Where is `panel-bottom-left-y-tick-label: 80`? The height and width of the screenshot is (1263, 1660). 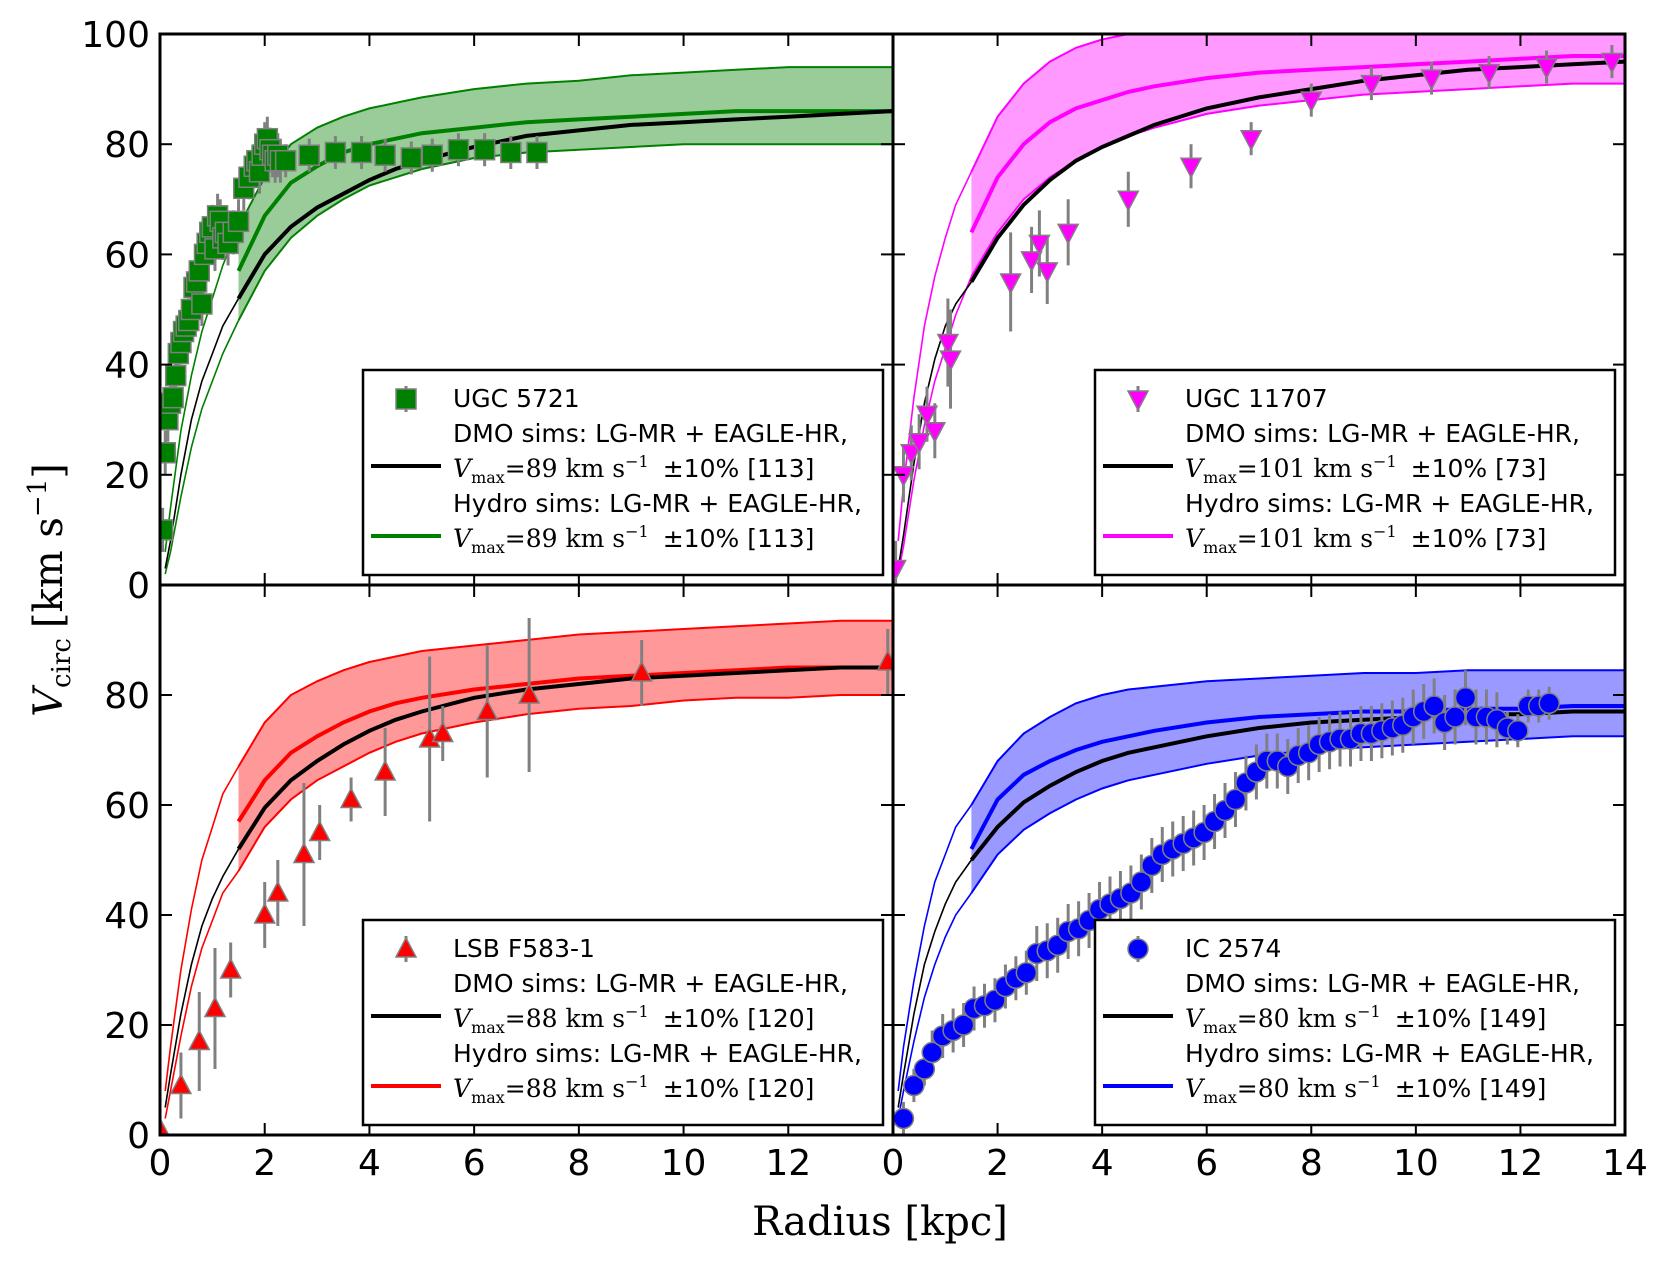
panel-bottom-left-y-tick-label: 80 is located at coordinates (127, 696).